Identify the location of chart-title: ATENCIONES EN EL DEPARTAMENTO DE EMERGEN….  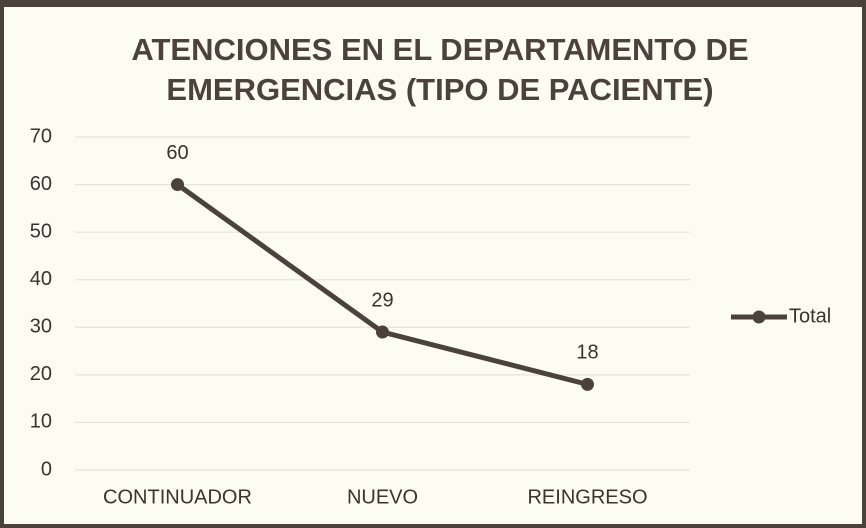
(440, 69).